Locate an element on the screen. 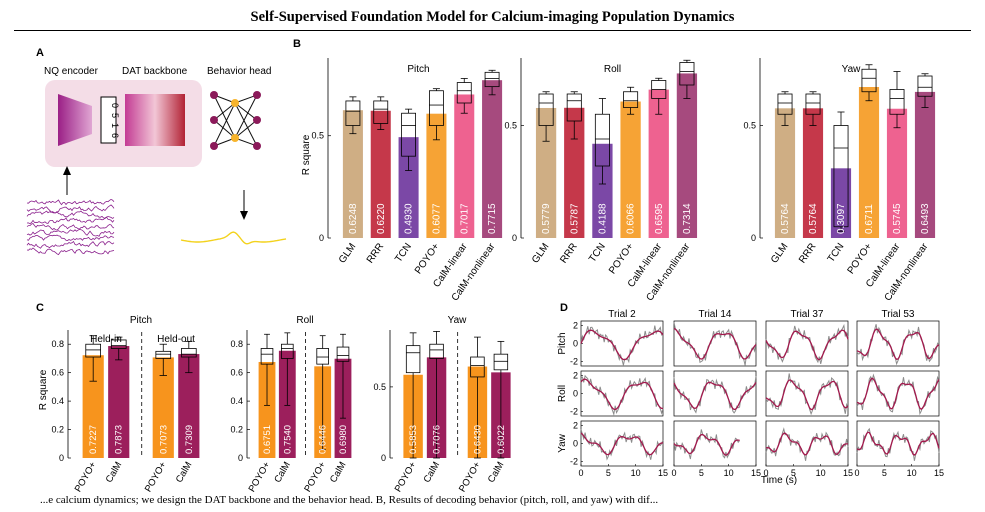  behavior-head-network is located at coordinates (235, 120).